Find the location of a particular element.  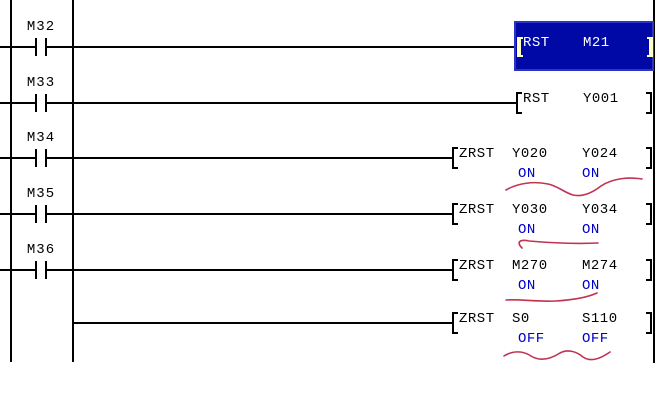

instruction-operand: Y024 is located at coordinates (600, 154).